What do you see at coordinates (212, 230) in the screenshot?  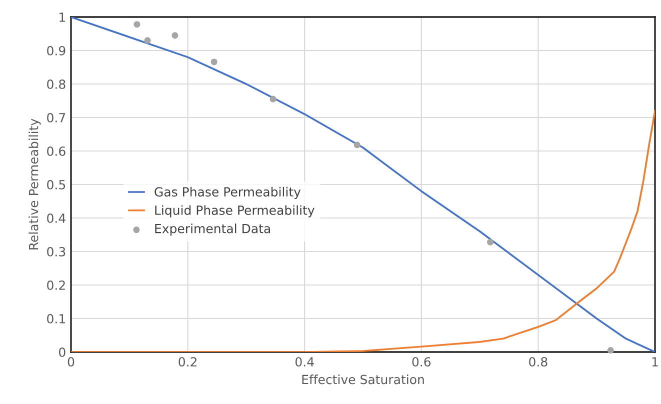 I see `legend-label: Experimental Data` at bounding box center [212, 230].